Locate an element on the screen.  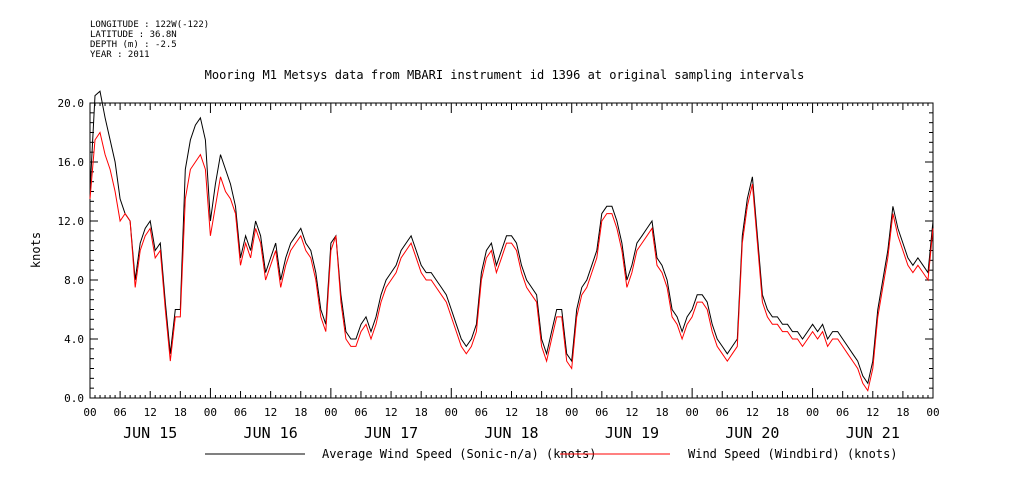
day-label: JUN 21 is located at coordinates (873, 433).